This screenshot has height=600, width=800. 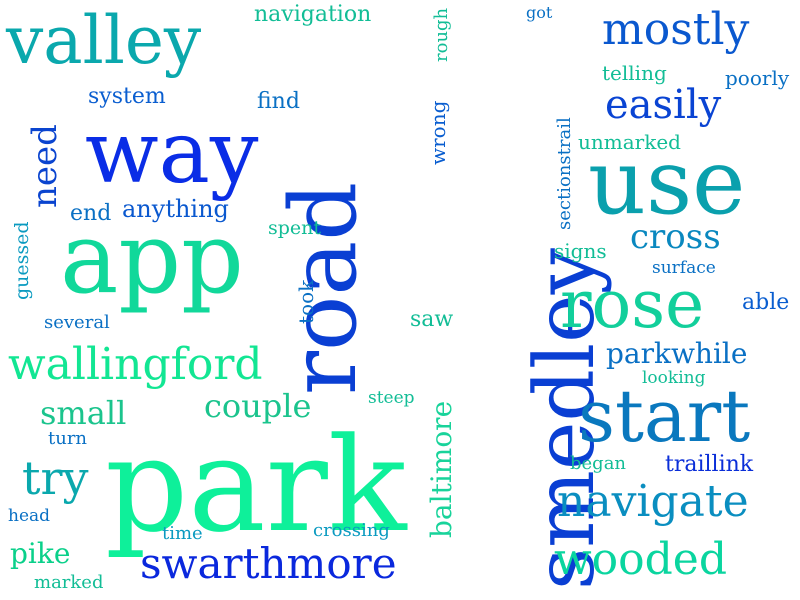 What do you see at coordinates (127, 96) in the screenshot?
I see `word-system: system` at bounding box center [127, 96].